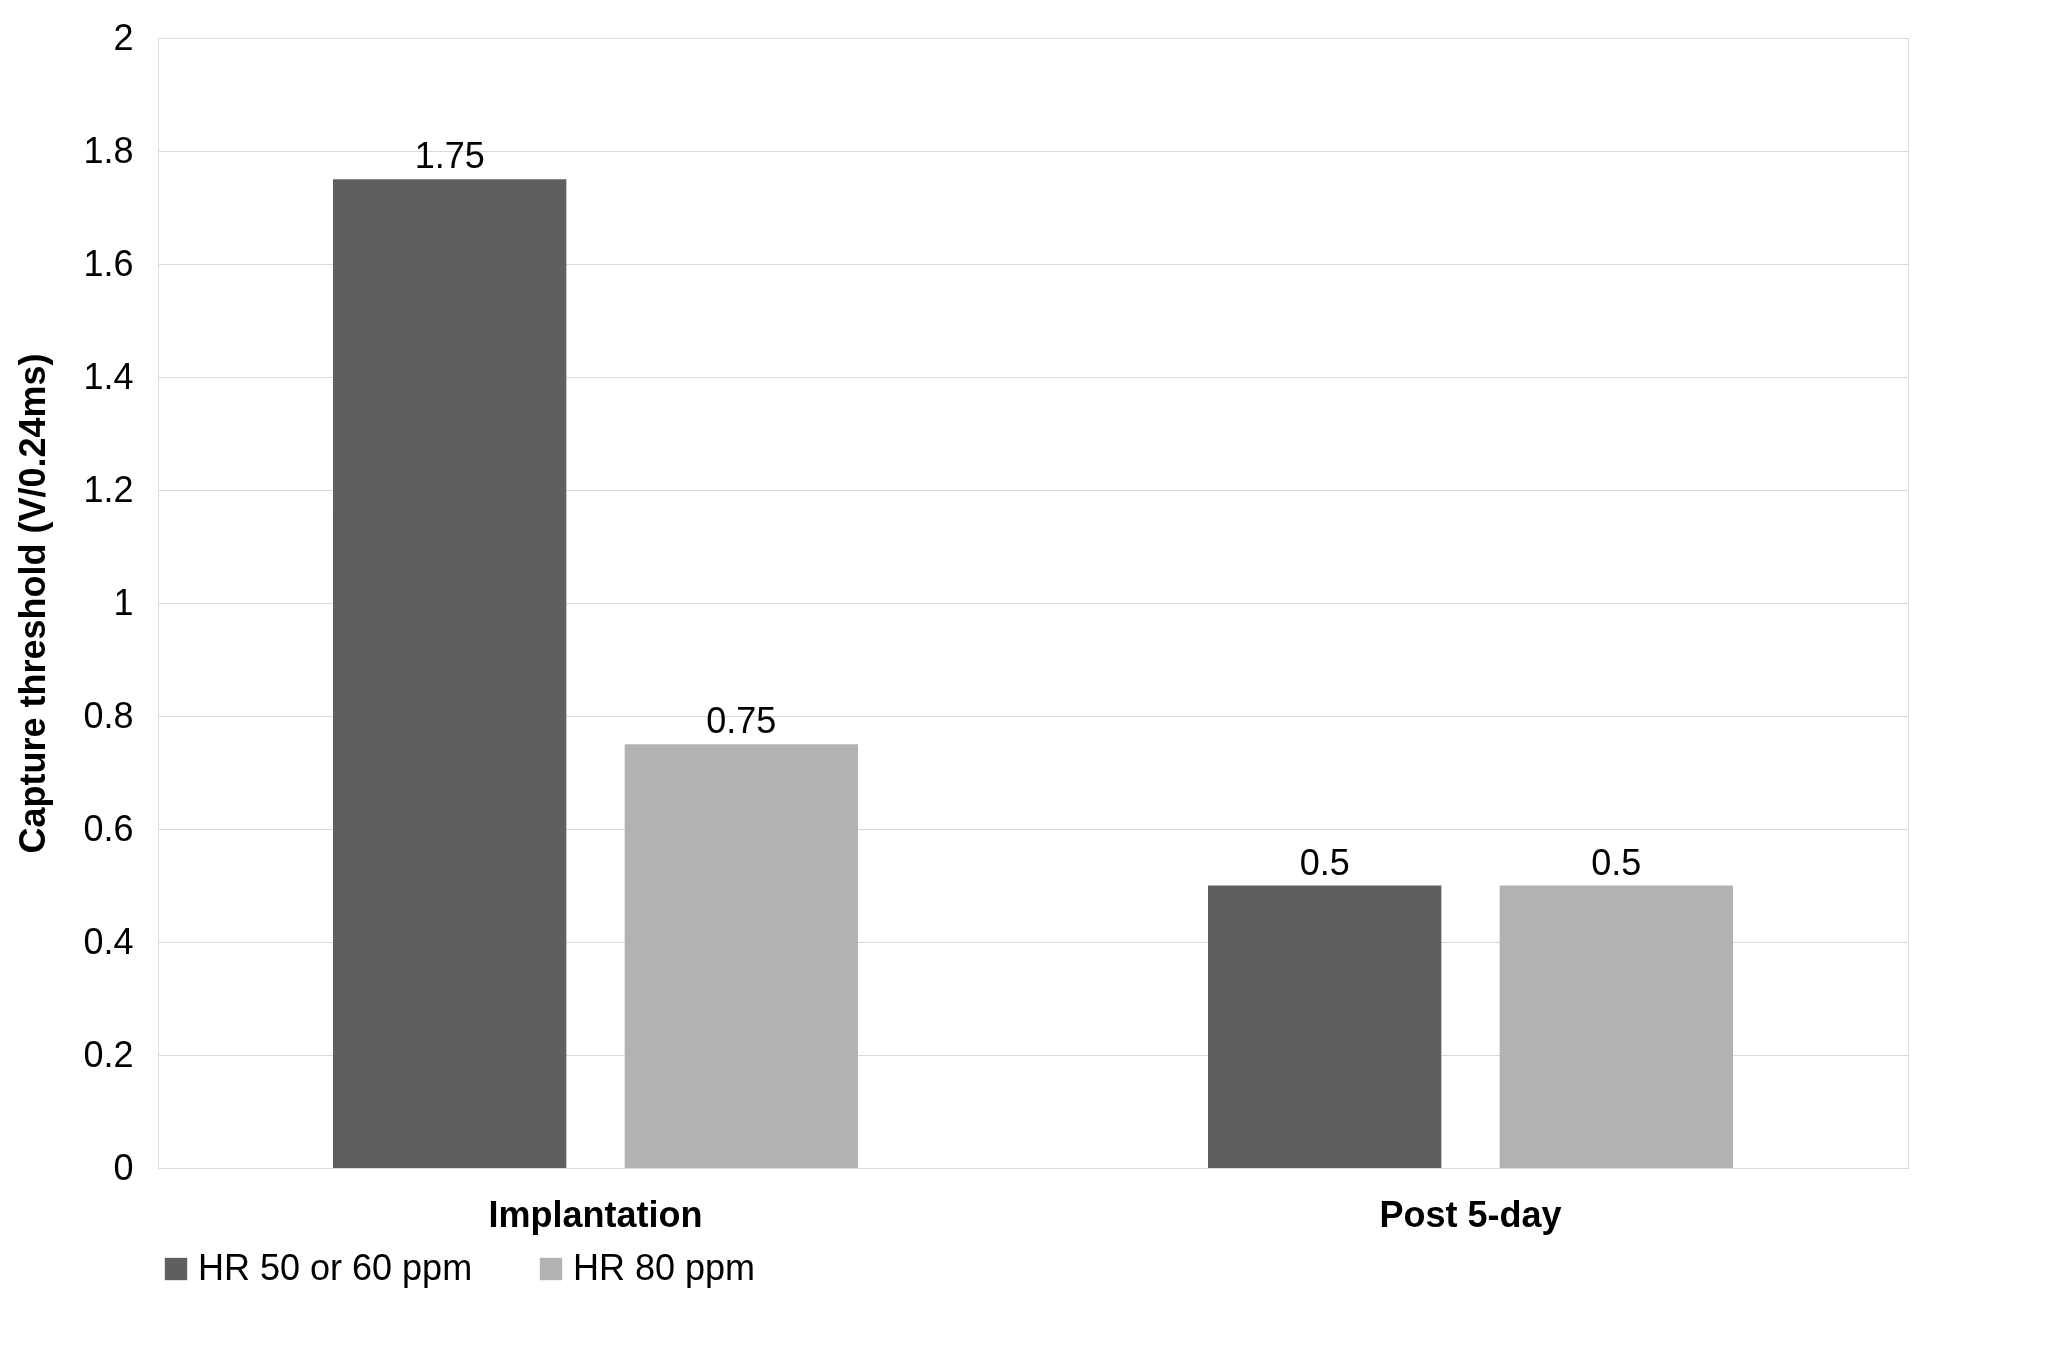 The height and width of the screenshot is (1351, 2055). I want to click on y-tick-label: 1.8, so click(108, 150).